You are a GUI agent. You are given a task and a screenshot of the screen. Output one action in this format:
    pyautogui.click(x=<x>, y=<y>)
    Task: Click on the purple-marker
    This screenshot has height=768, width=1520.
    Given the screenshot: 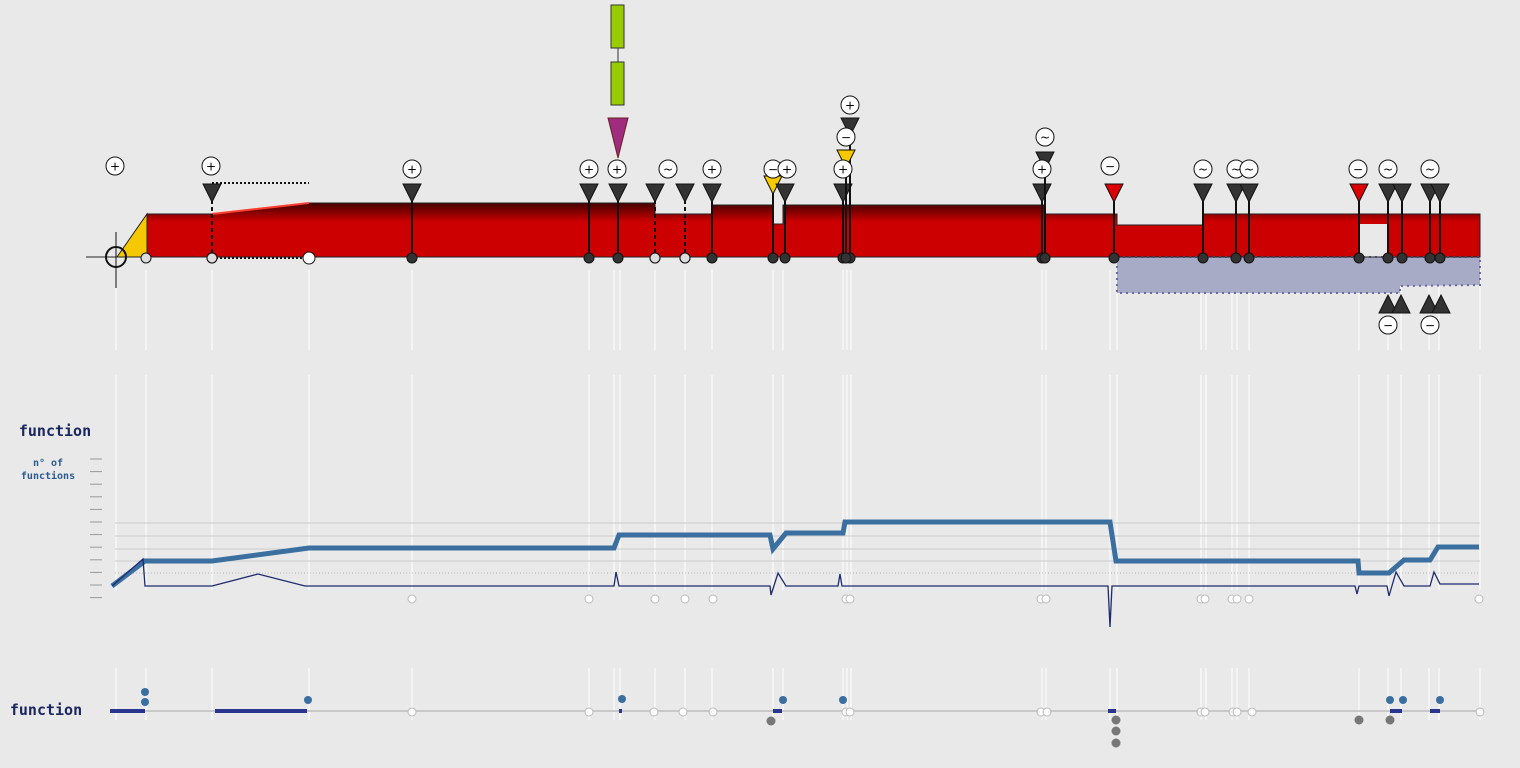 What is the action you would take?
    pyautogui.click(x=618, y=138)
    